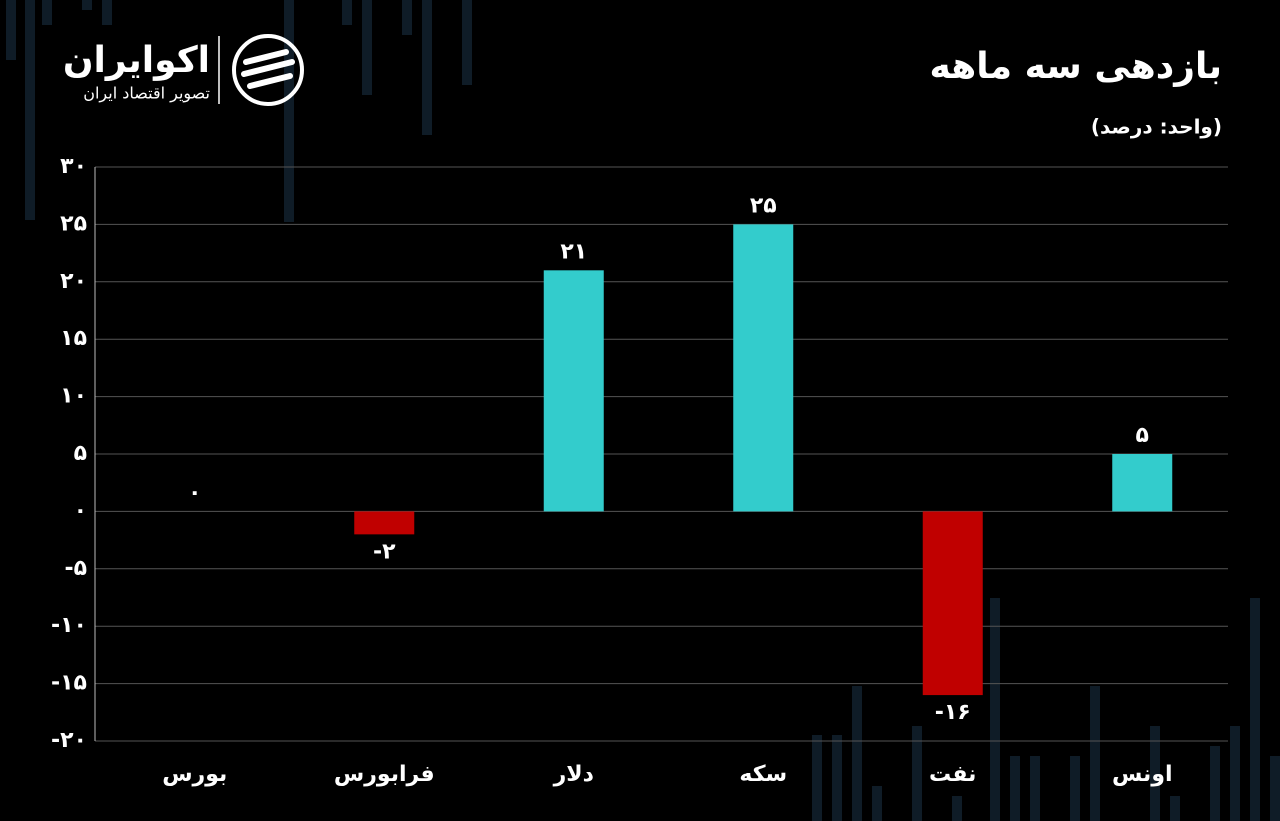 This screenshot has width=1280, height=821. What do you see at coordinates (763, 205) in the screenshot?
I see `data-label: ۲۵` at bounding box center [763, 205].